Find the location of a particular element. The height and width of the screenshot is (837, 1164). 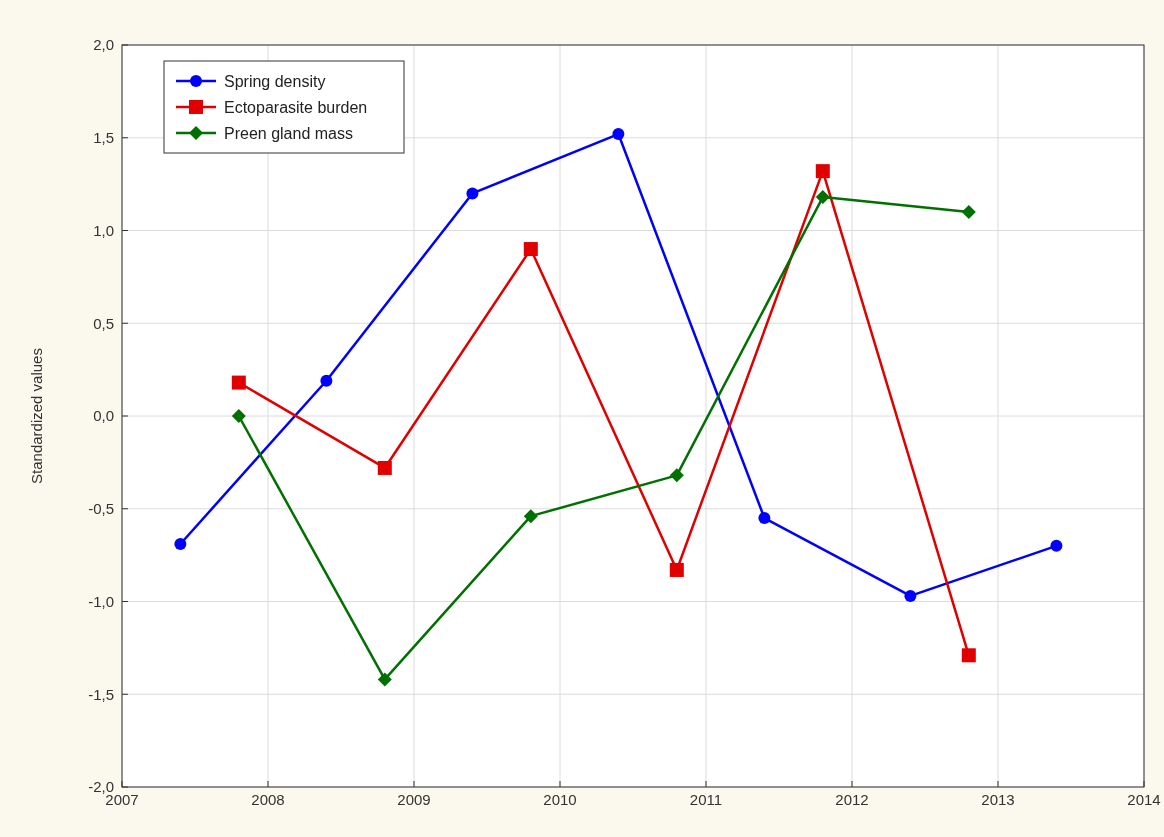

y-tick-label: 0,0 is located at coordinates (103, 416).